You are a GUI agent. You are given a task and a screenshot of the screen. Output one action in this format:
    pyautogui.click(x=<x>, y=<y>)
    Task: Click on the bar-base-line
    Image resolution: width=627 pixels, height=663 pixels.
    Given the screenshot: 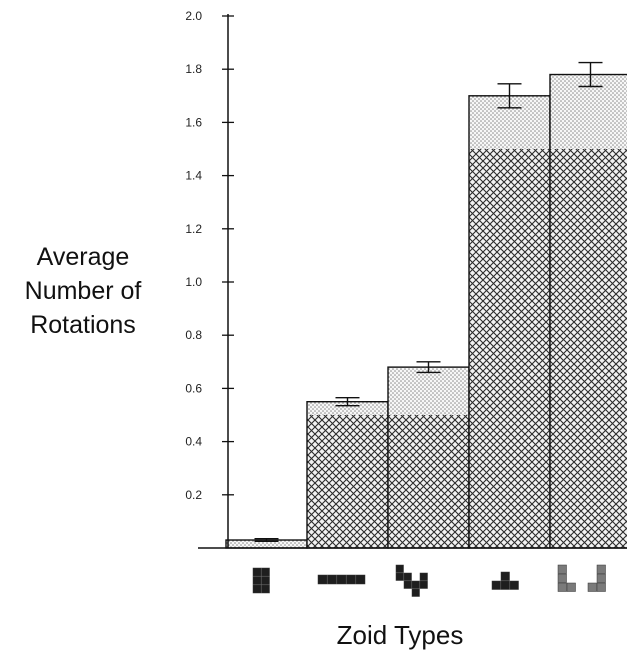 What is the action you would take?
    pyautogui.click(x=347, y=481)
    